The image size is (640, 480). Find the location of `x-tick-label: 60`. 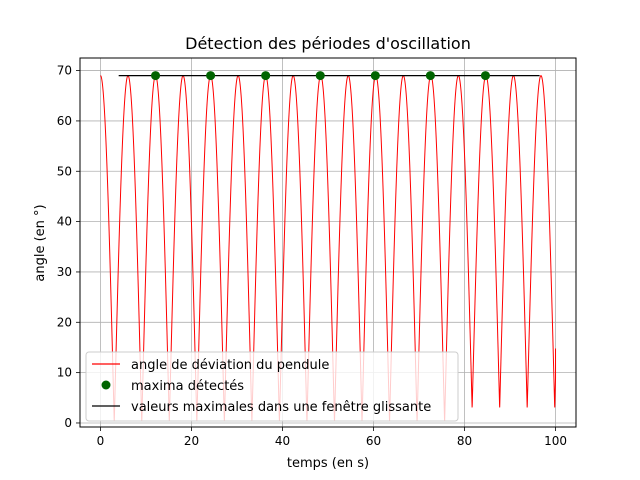

x-tick-label: 60 is located at coordinates (373, 441).